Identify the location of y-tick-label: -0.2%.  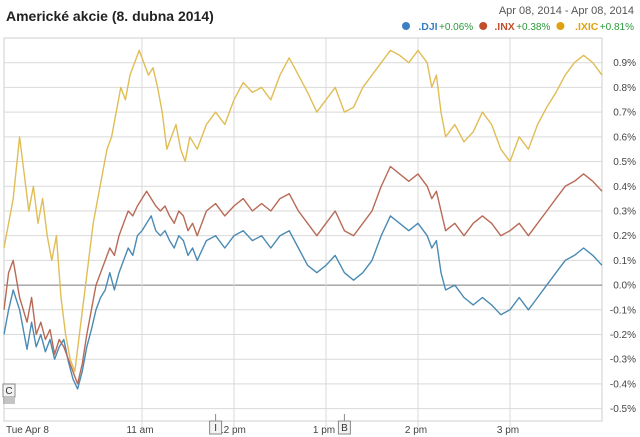
(623, 335).